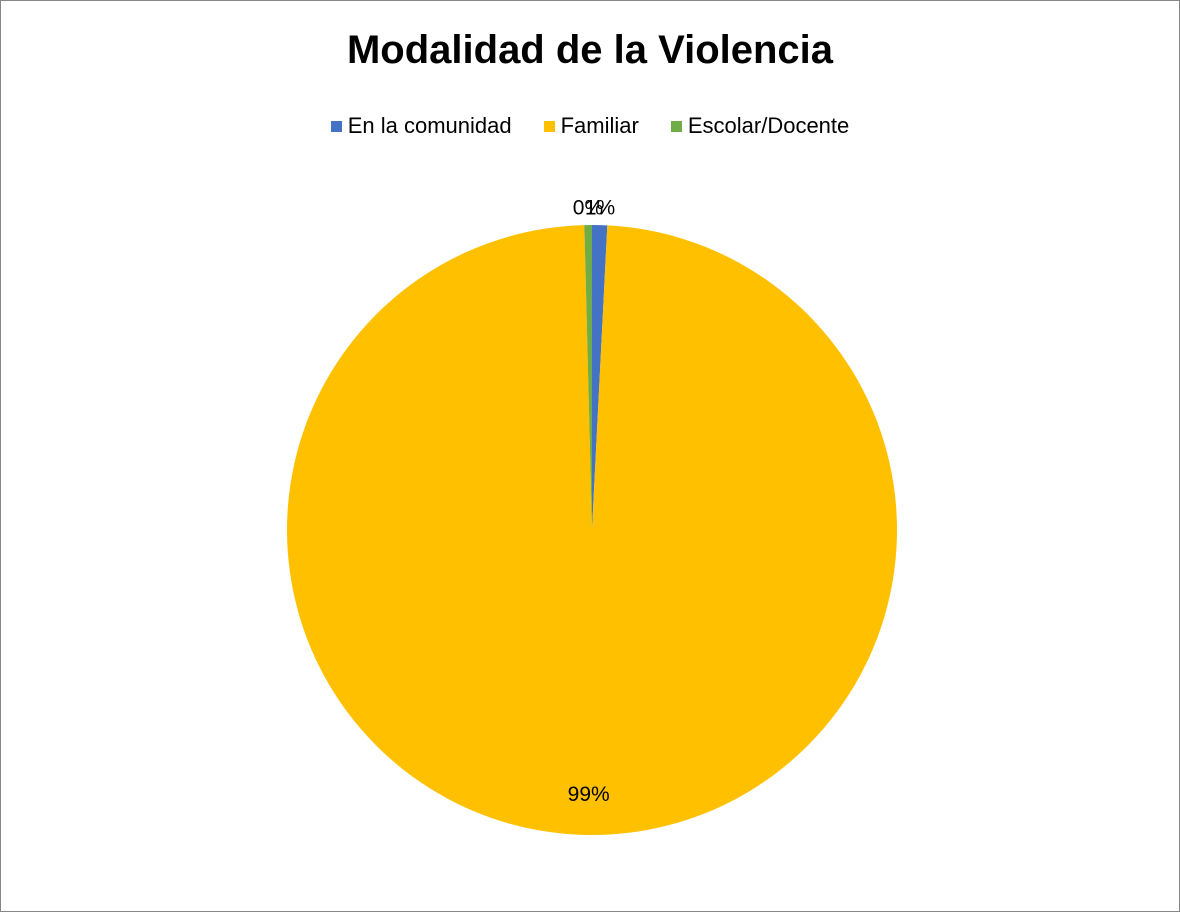 Image resolution: width=1180 pixels, height=912 pixels. I want to click on legend-item-escolar-docente: Escolar/Docente, so click(760, 126).